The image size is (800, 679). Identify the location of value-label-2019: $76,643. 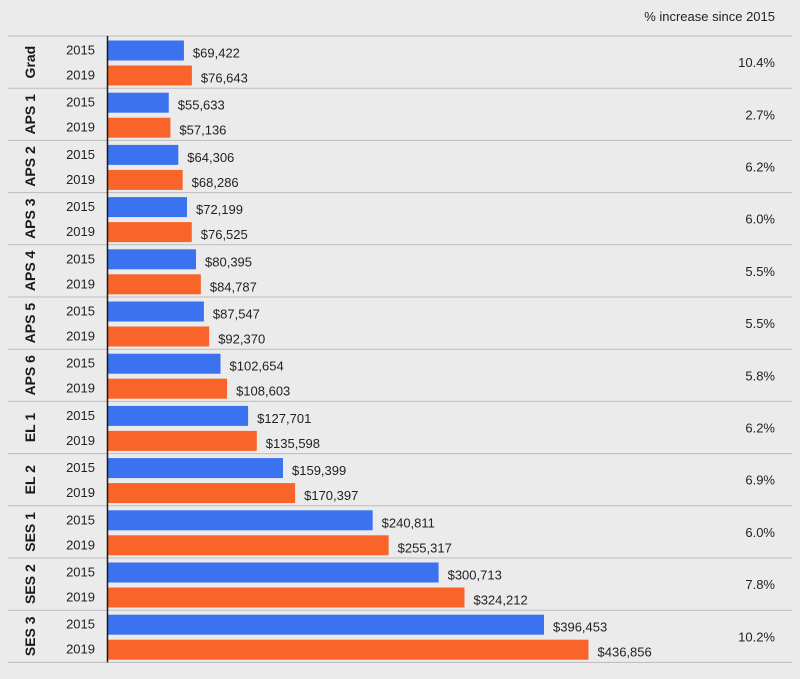
(224, 78).